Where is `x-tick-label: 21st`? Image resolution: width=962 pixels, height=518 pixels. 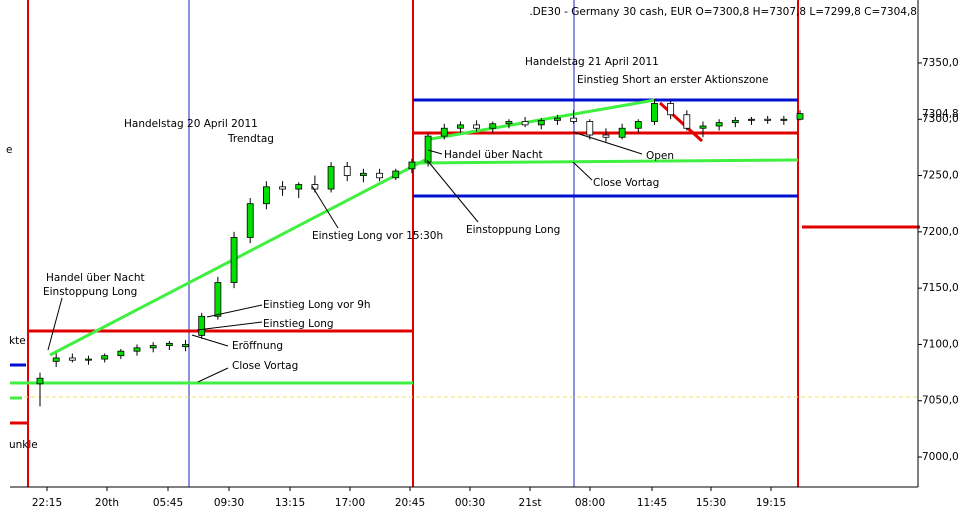 x-tick-label: 21st is located at coordinates (530, 503).